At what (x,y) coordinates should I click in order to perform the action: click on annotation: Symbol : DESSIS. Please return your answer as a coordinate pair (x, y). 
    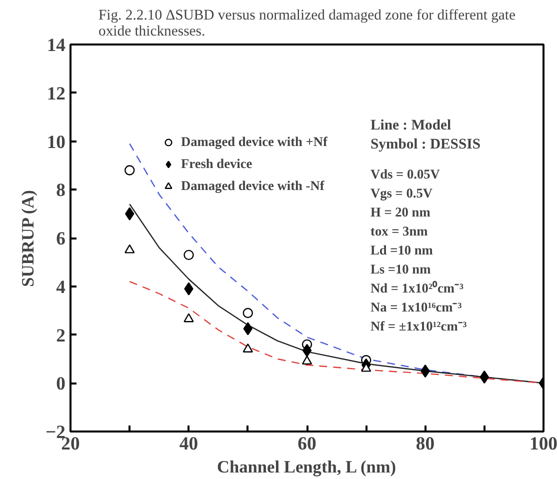
    Looking at the image, I should click on (425, 144).